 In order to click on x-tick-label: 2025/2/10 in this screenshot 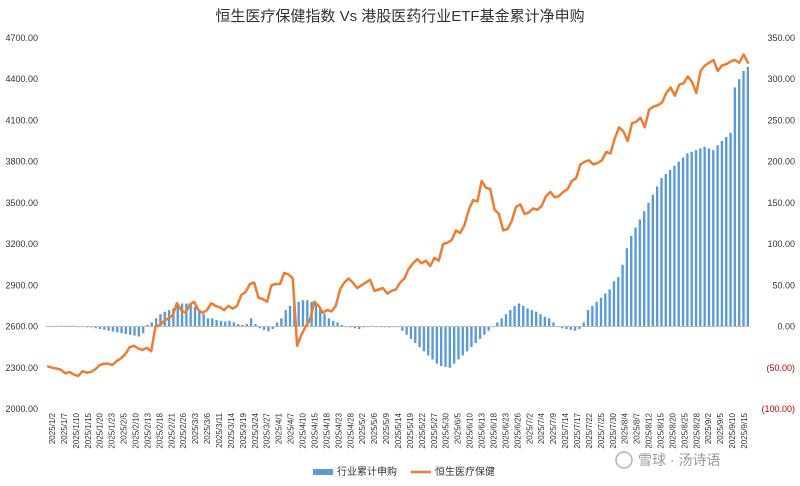, I will do `click(135, 430)`.